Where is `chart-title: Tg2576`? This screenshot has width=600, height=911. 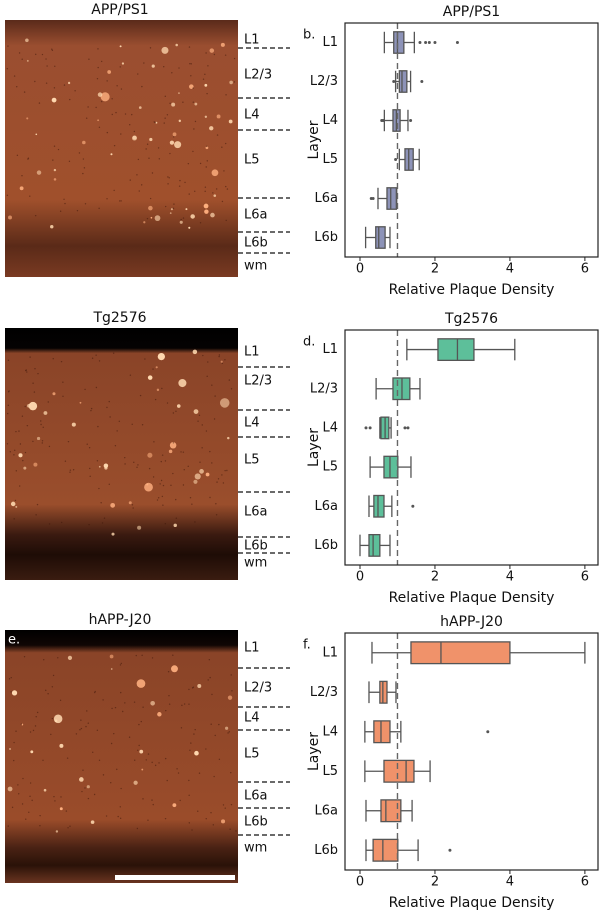
chart-title: Tg2576 is located at coordinates (471, 319).